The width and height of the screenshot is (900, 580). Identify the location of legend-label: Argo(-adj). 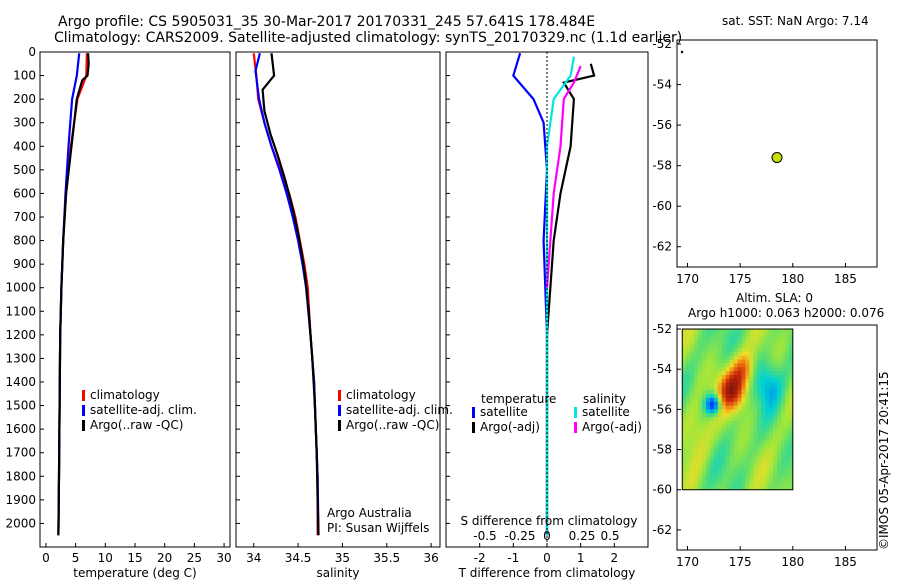
(510, 427).